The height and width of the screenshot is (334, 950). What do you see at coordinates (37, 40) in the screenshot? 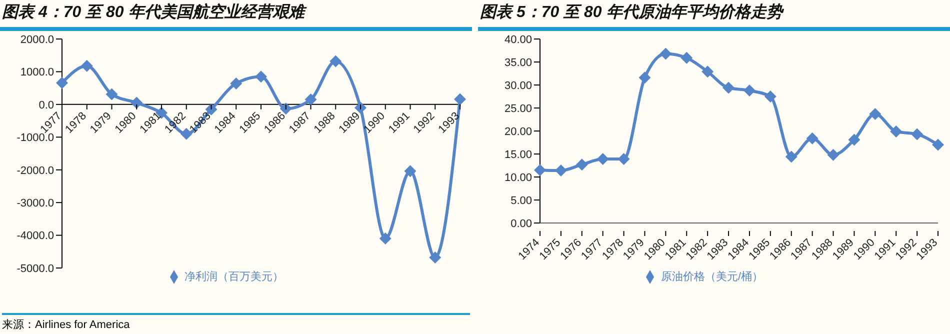
I see `y-tick-label: 2000.0` at bounding box center [37, 40].